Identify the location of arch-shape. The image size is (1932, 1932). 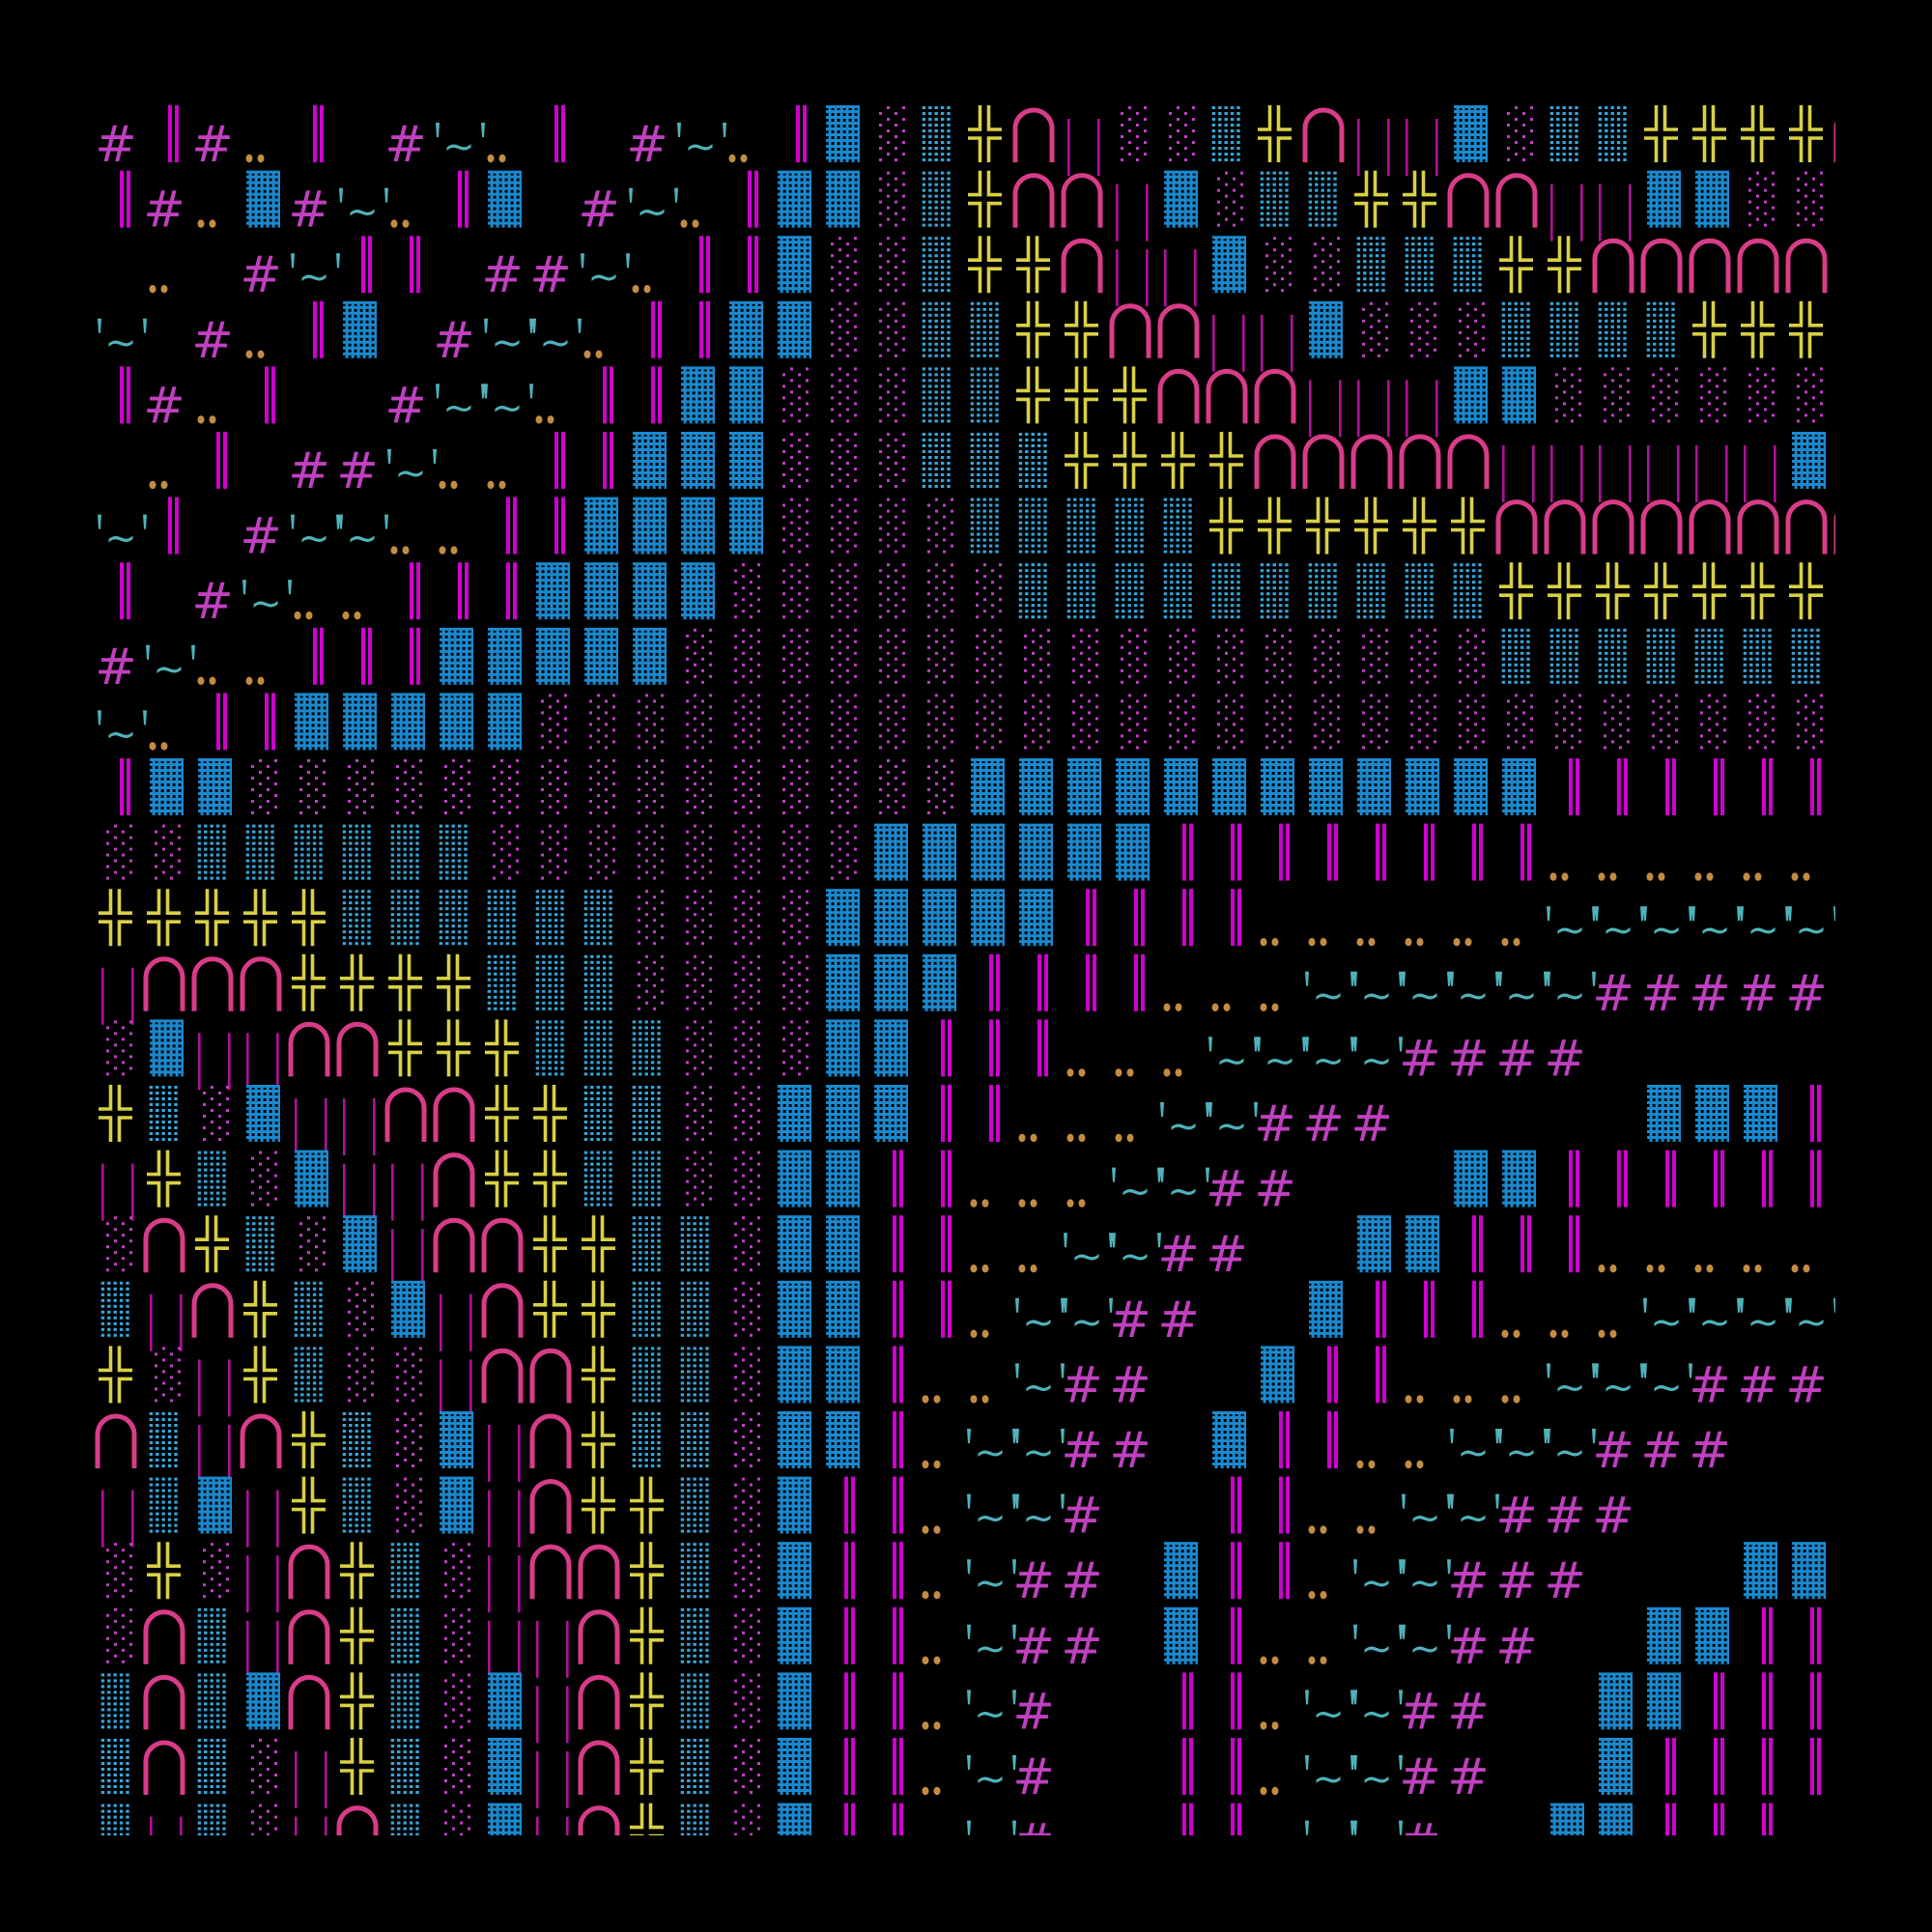
(1130, 330).